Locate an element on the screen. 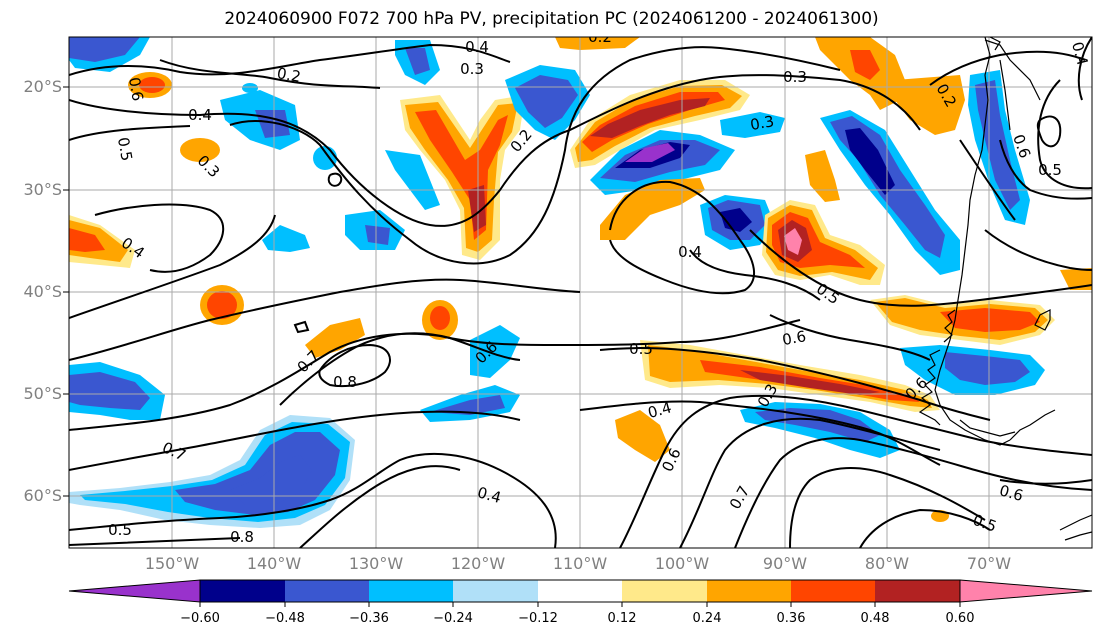  lat-label: 40°S is located at coordinates (42, 291).